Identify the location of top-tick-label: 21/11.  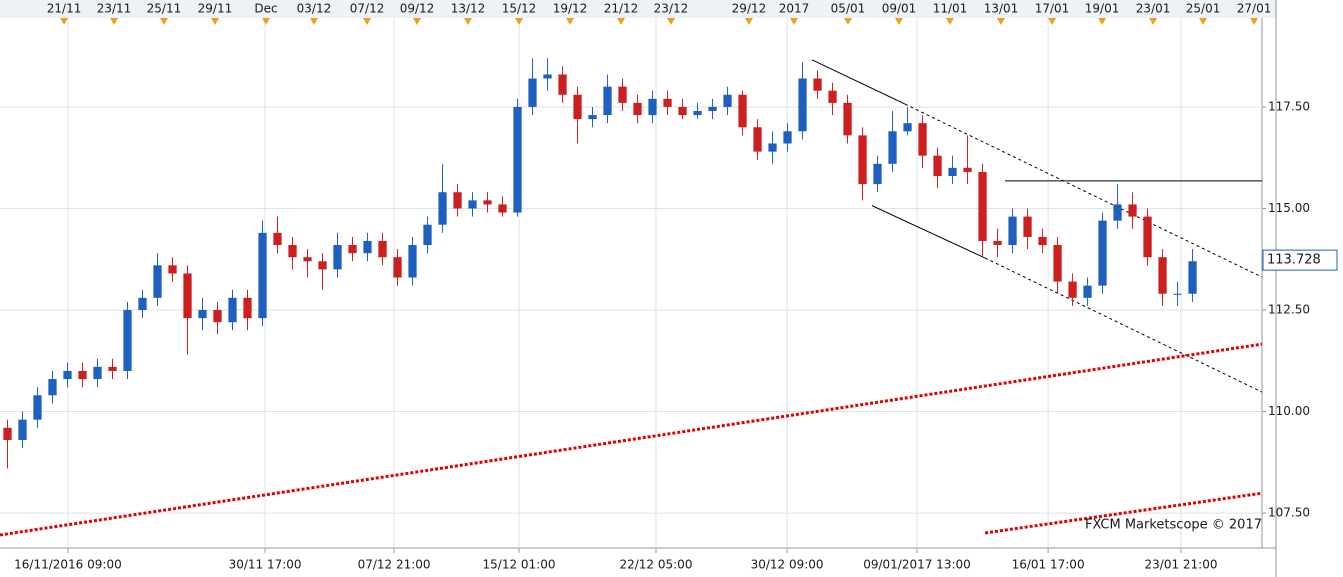
(64, 9).